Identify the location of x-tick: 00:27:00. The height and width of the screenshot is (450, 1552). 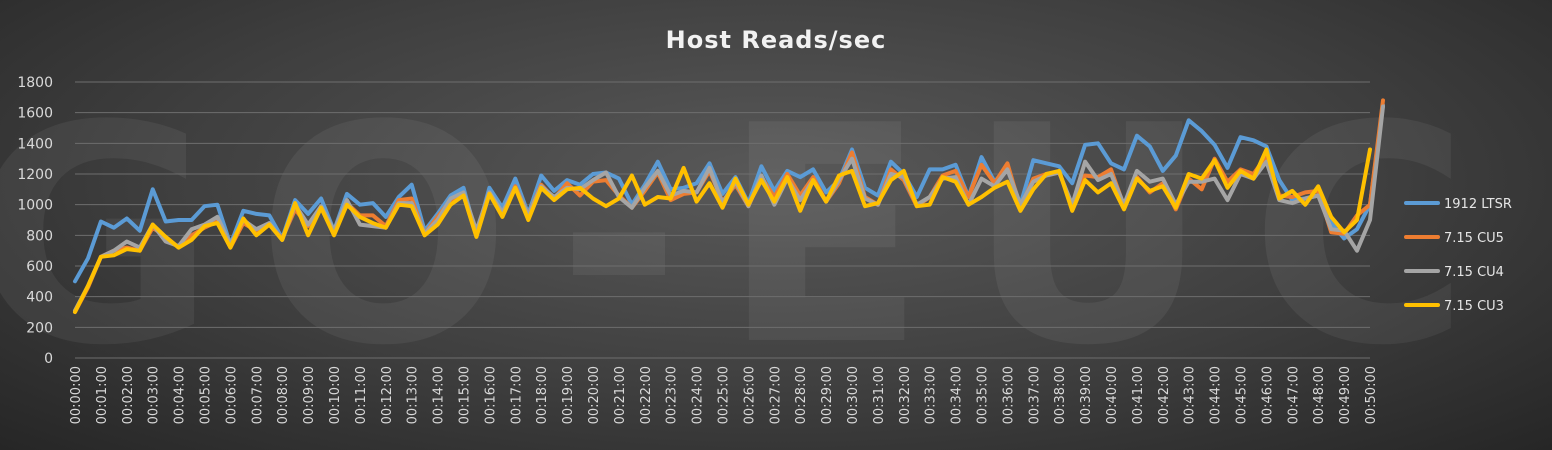
(775, 395).